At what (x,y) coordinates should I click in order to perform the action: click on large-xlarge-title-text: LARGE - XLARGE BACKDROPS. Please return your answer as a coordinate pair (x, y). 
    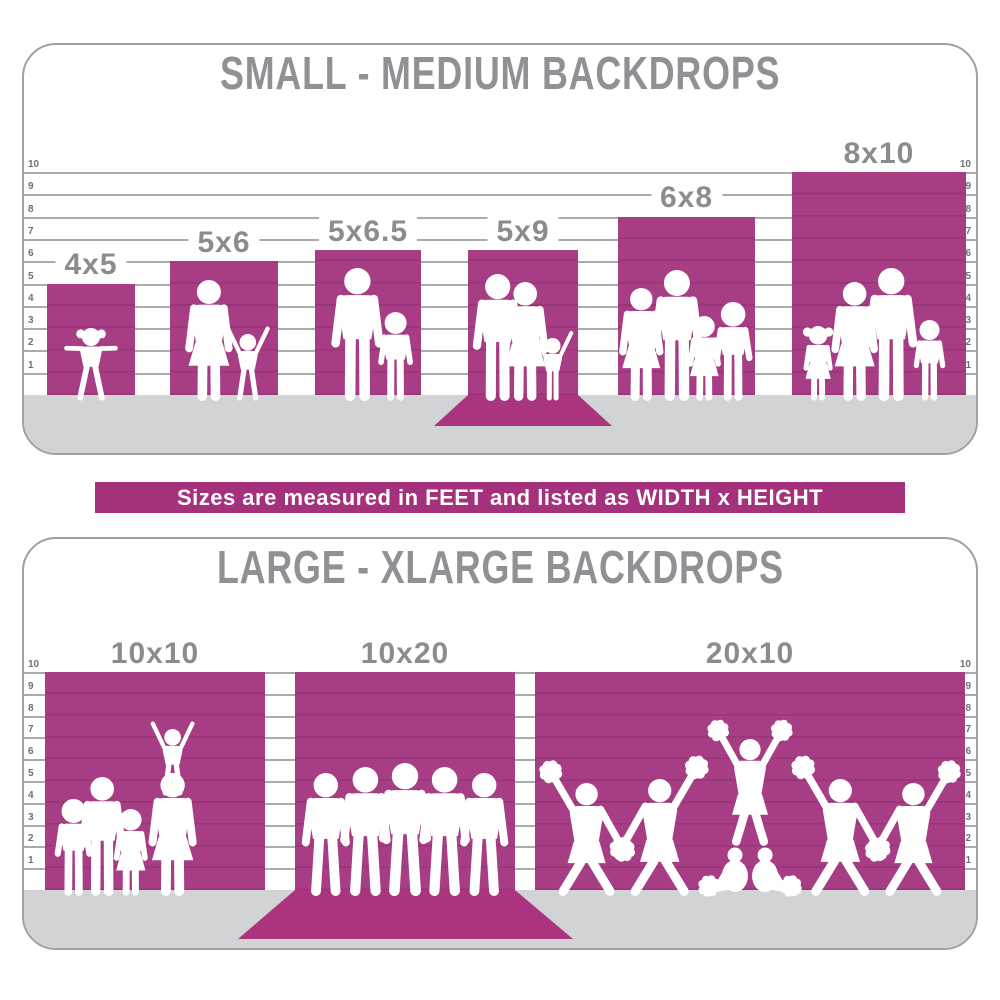
    Looking at the image, I should click on (500, 567).